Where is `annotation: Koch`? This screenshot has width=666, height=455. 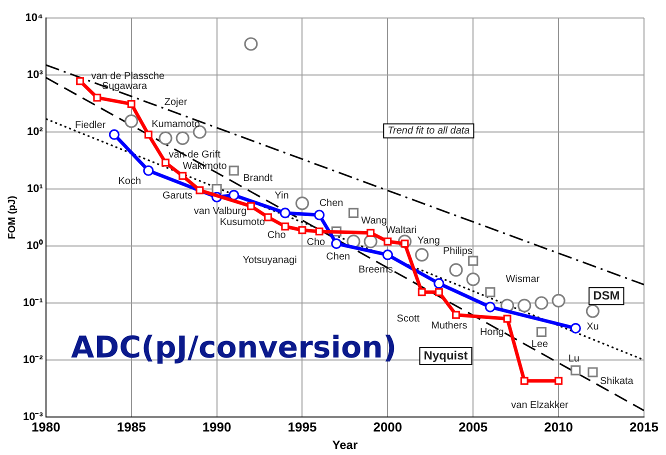
annotation: Koch is located at coordinates (130, 181).